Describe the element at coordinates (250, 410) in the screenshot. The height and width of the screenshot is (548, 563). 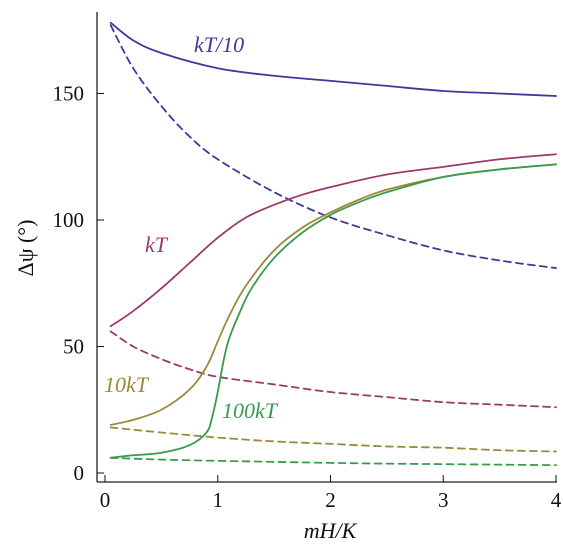
I see `label-100kt: 100kT` at that location.